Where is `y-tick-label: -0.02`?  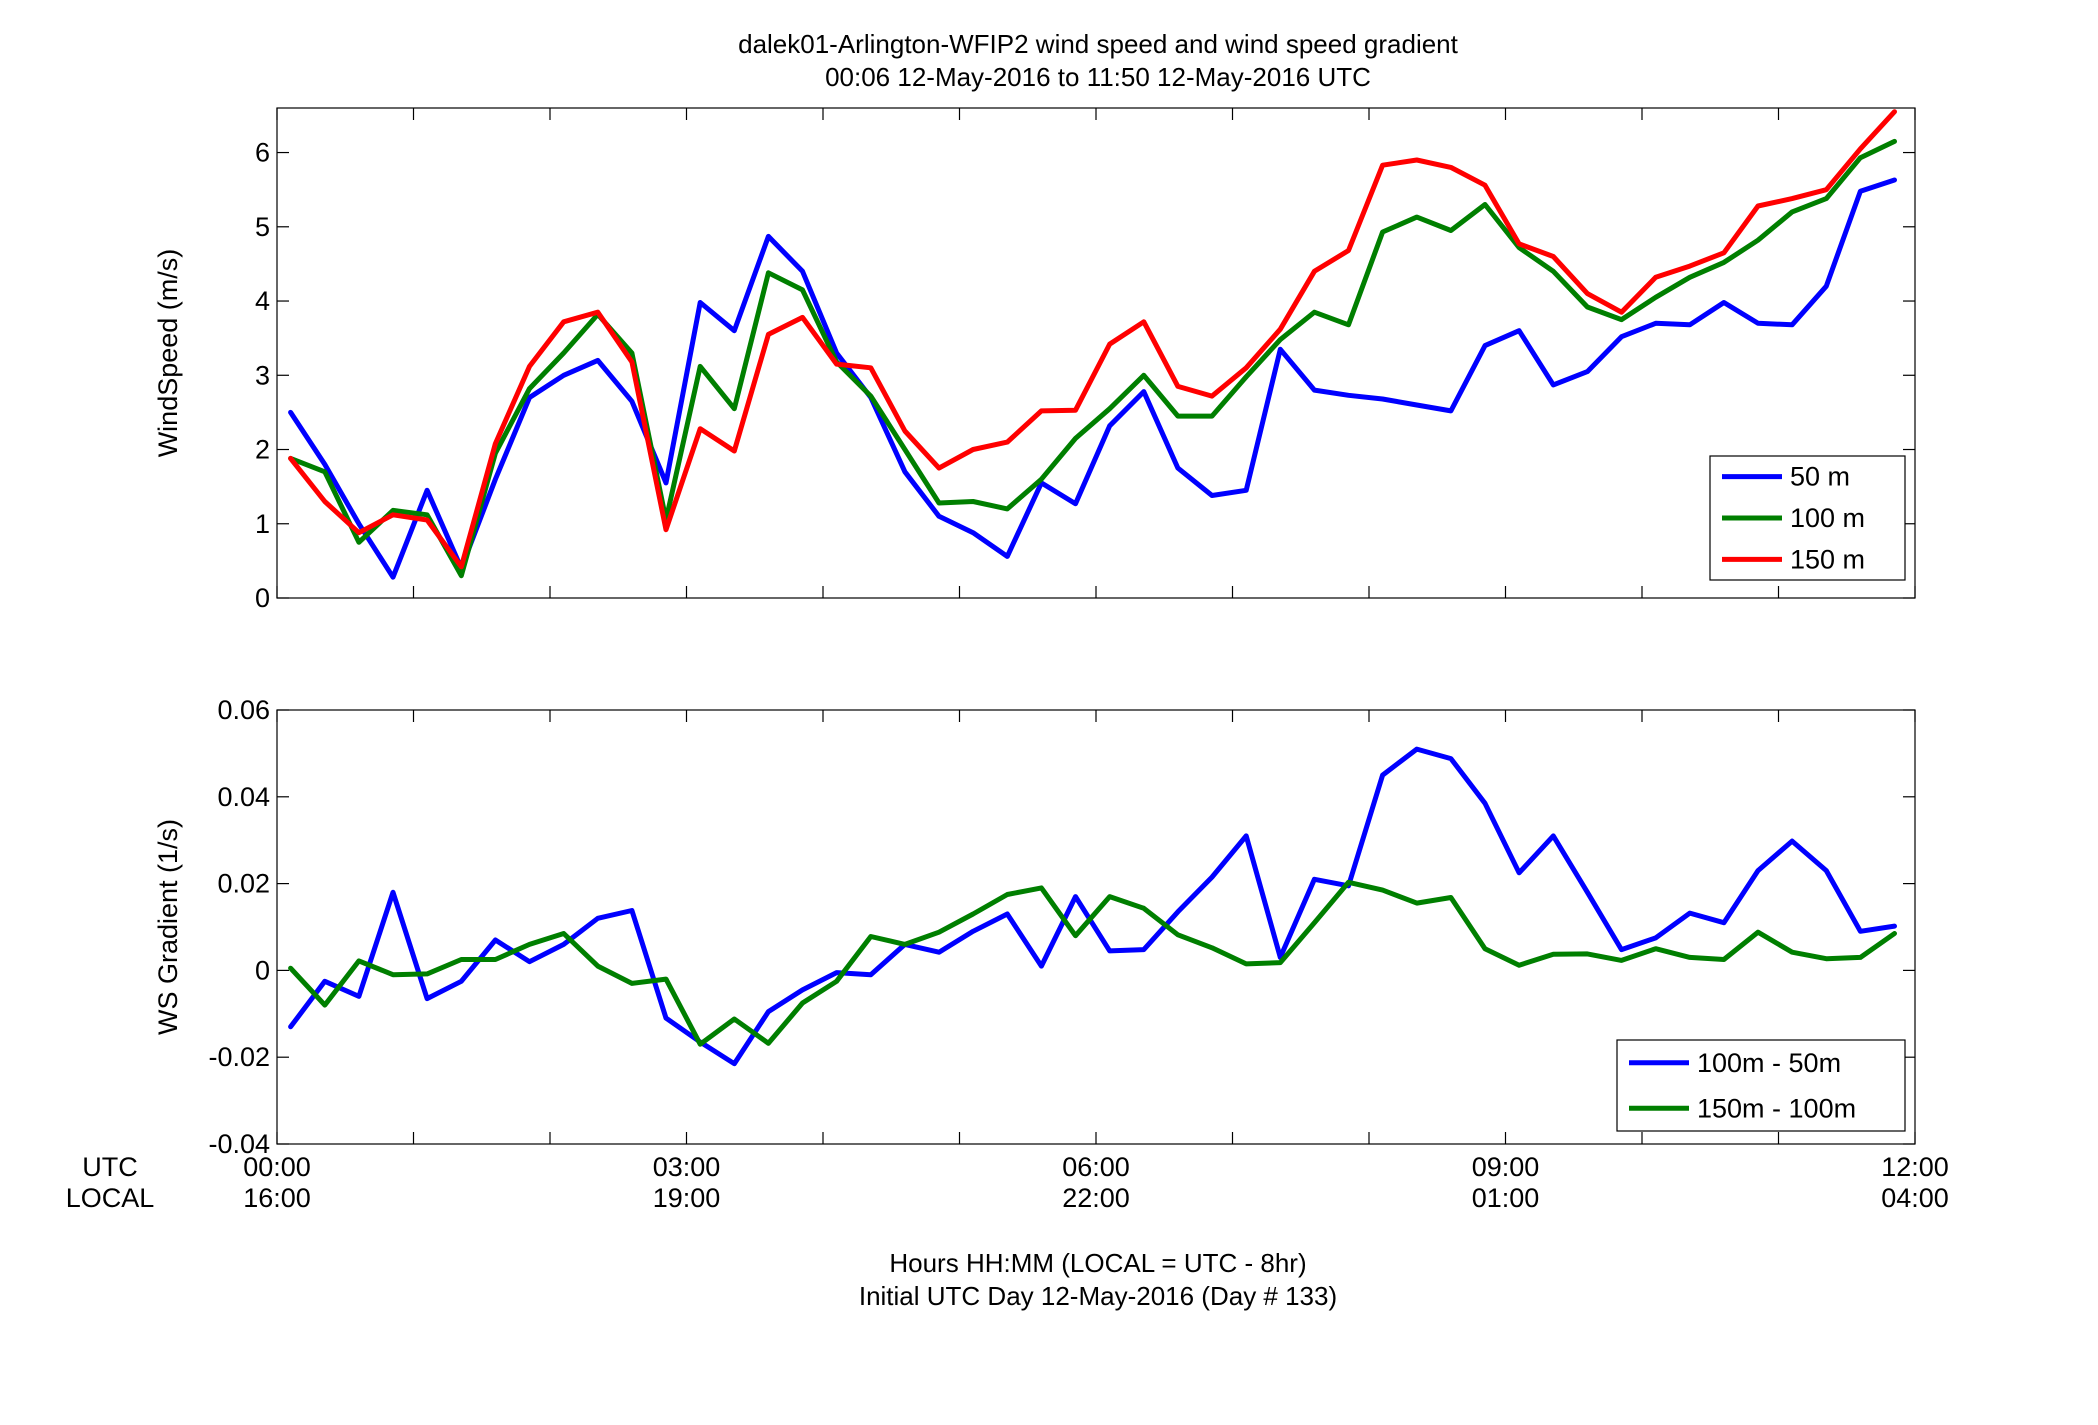
y-tick-label: -0.02 is located at coordinates (239, 1057).